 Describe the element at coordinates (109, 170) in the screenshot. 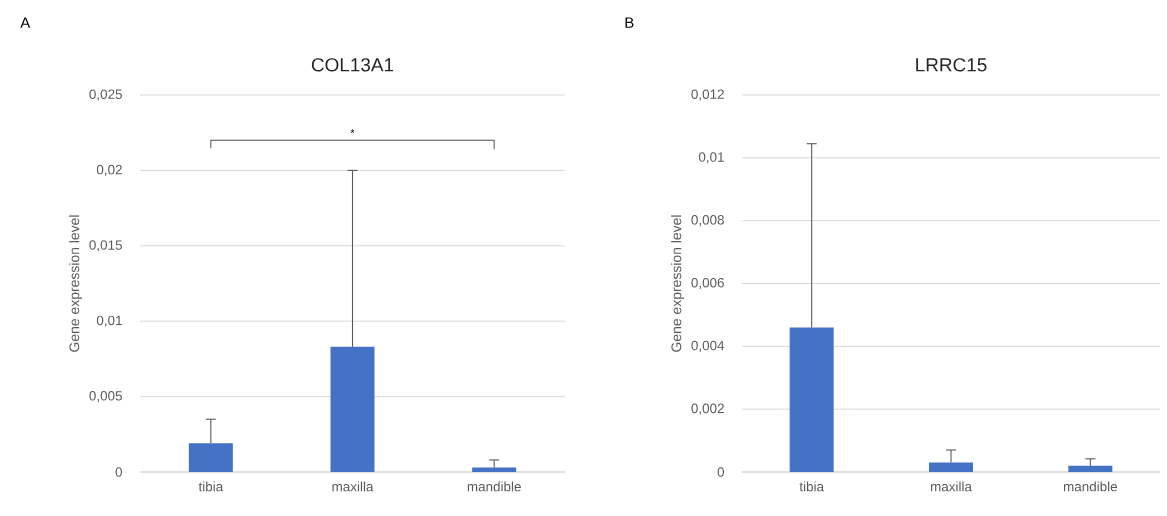

I see `y-tick-label: 0,02` at that location.